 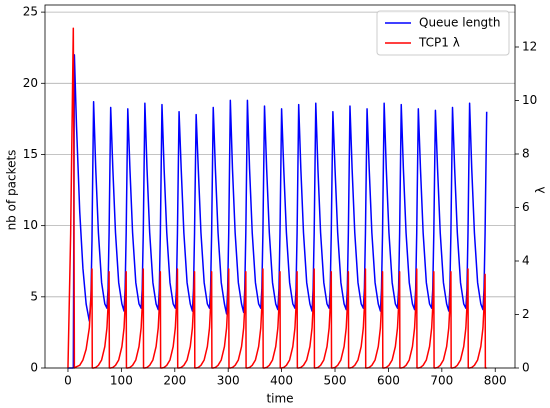 I want to click on x-tick-label: 300, so click(x=228, y=381).